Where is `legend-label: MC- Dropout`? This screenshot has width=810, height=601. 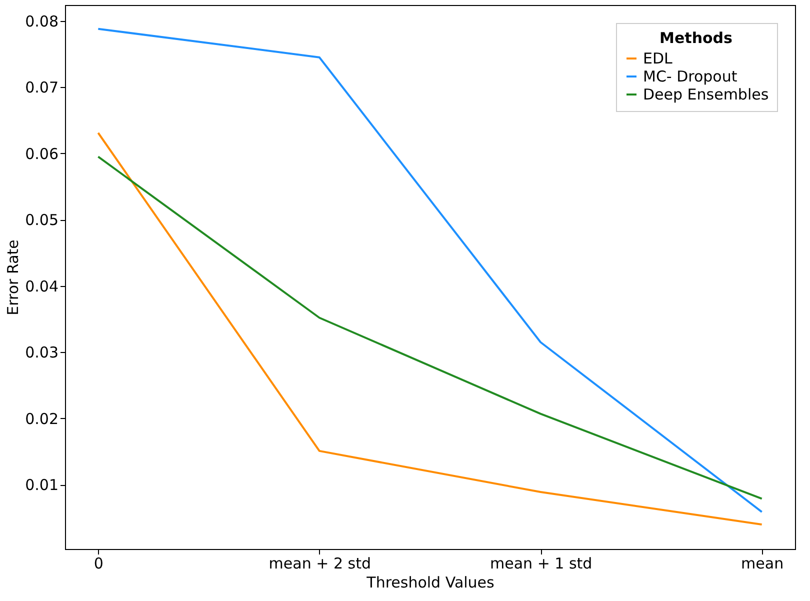
legend-label: MC- Dropout is located at coordinates (690, 77).